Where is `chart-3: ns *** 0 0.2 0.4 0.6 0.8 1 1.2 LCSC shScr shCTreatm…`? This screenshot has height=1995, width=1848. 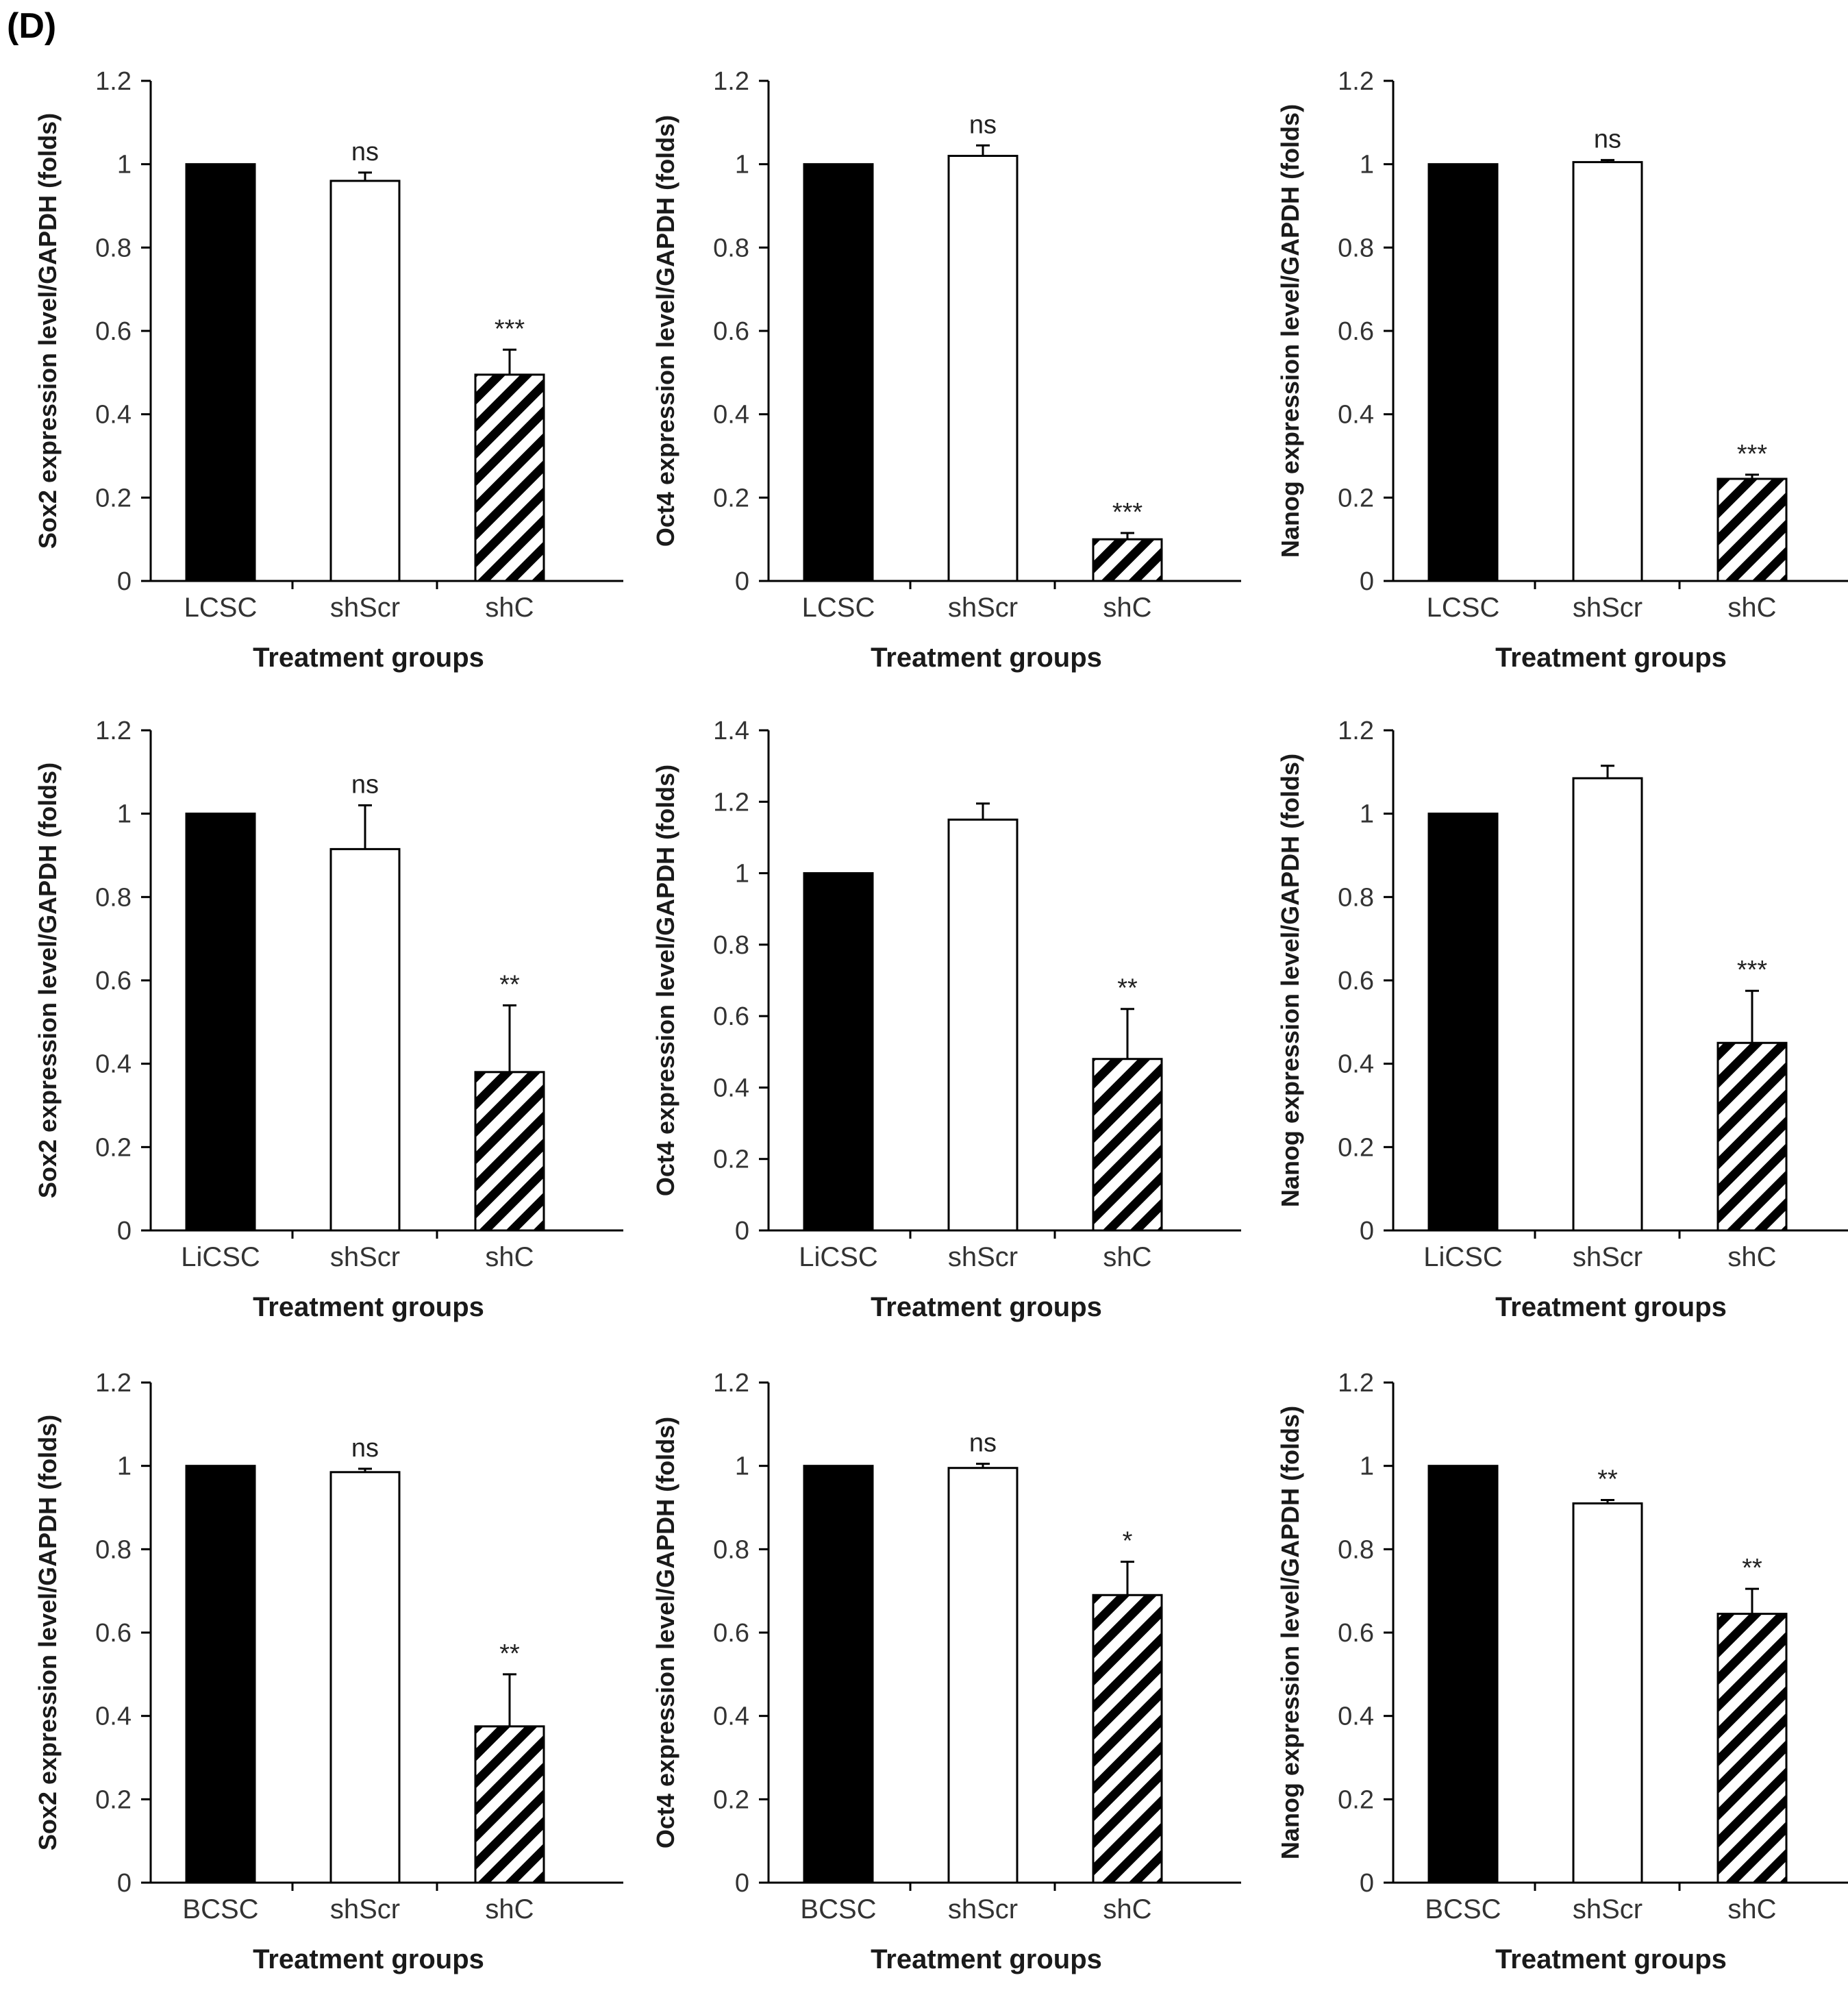
chart-3: ns *** 0 0.2 0.4 0.6 0.8 1 1.2 LCSC shScr shCTreatm… is located at coordinates (1562, 370).